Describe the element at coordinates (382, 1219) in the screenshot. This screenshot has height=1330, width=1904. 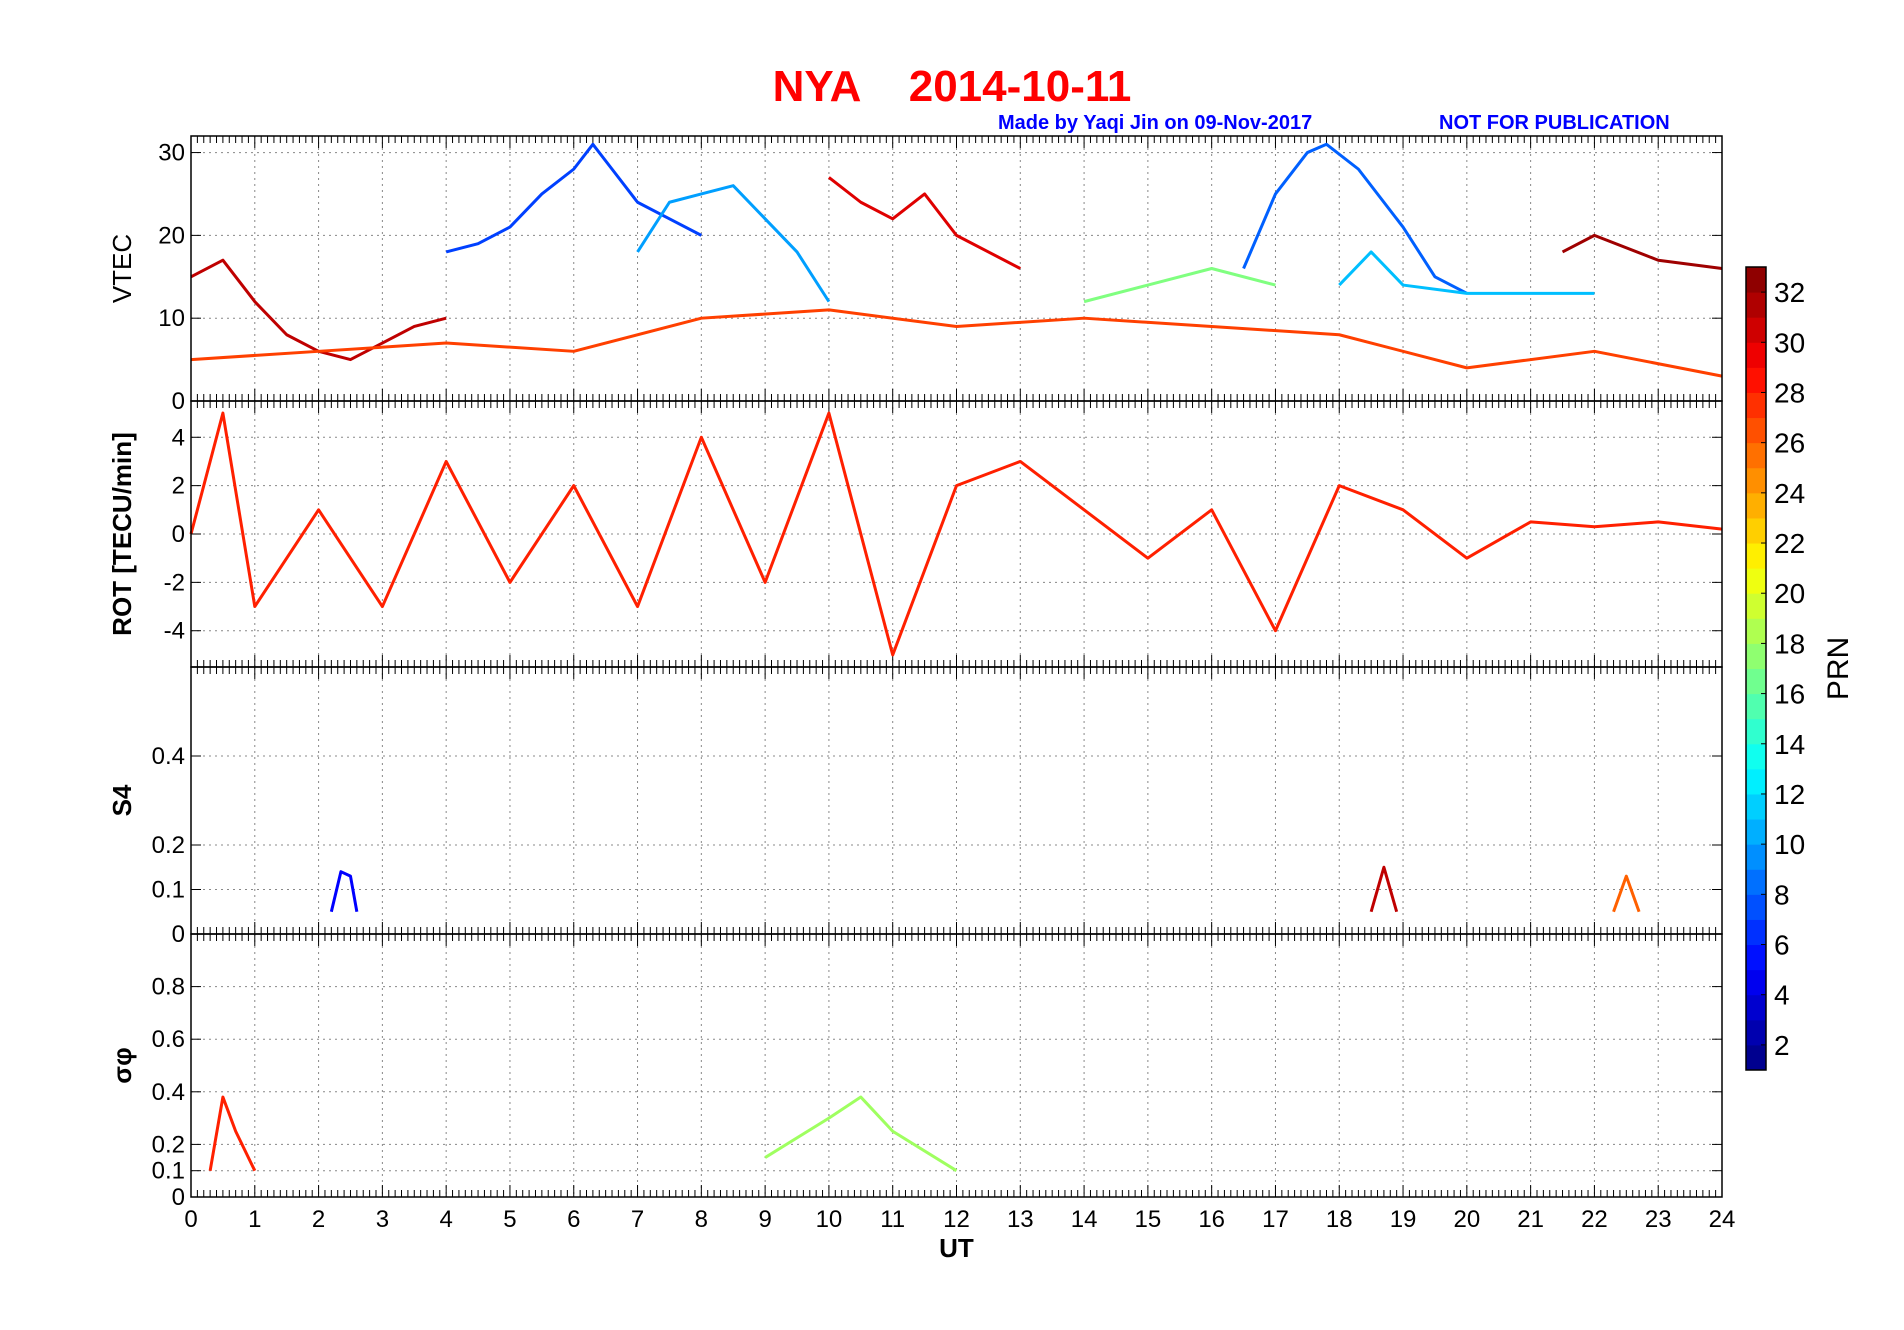
I see `x-tick-label: 3` at that location.